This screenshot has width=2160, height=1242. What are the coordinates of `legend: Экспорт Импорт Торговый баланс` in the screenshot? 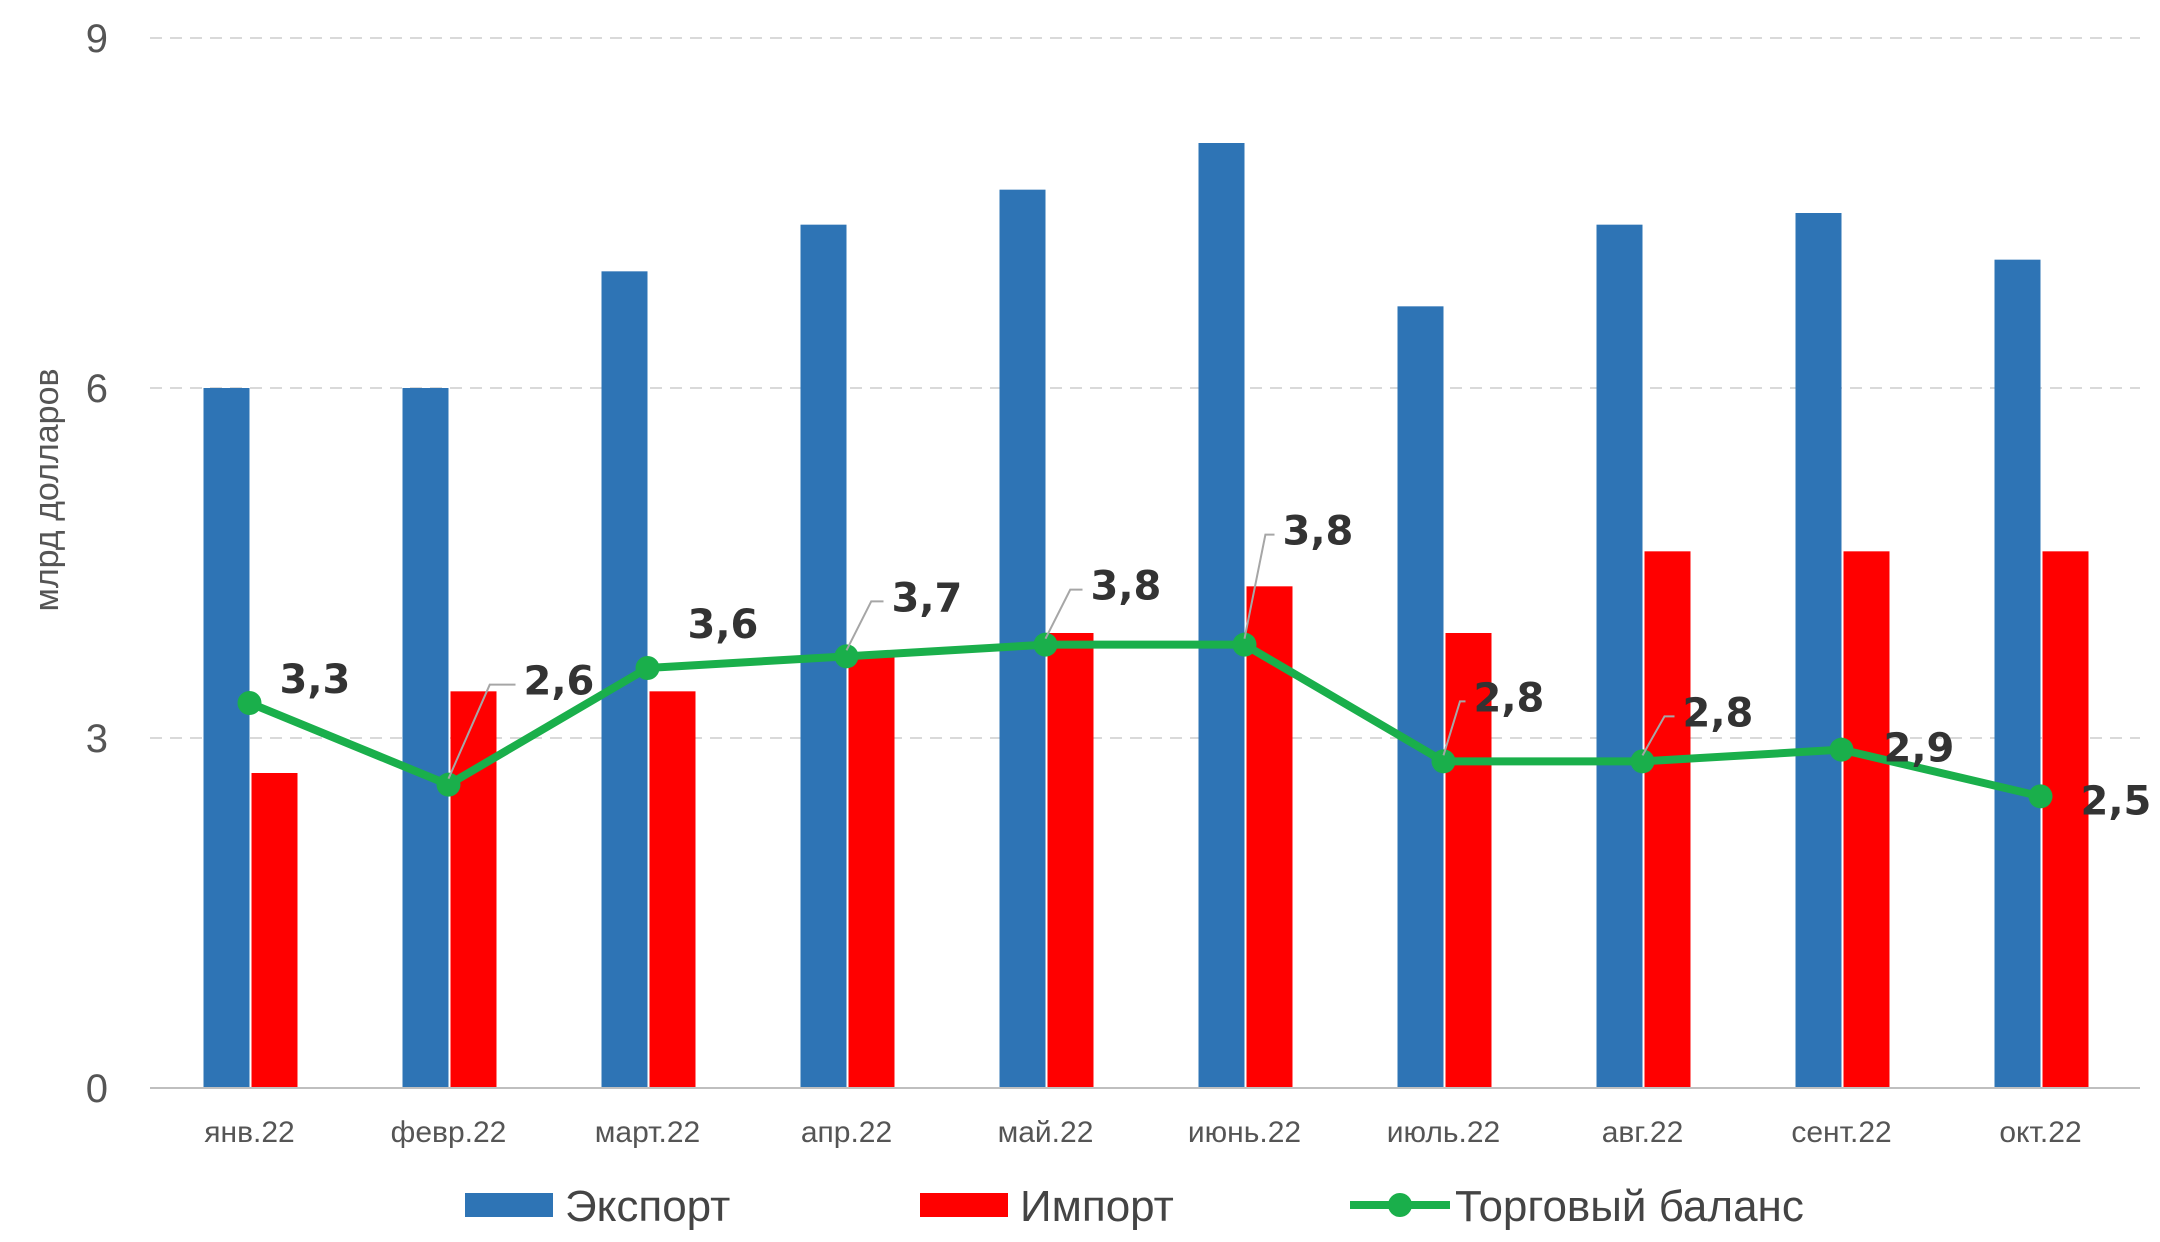 It's located at (1134, 1206).